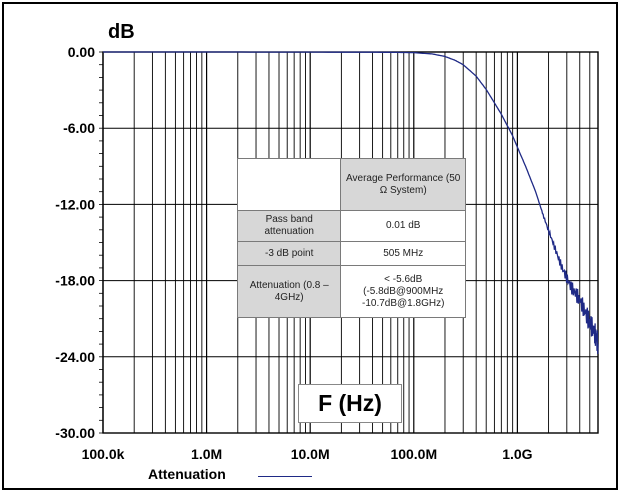 This screenshot has width=622, height=494. What do you see at coordinates (75, 204) in the screenshot?
I see `y-tick-label: -12.00` at bounding box center [75, 204].